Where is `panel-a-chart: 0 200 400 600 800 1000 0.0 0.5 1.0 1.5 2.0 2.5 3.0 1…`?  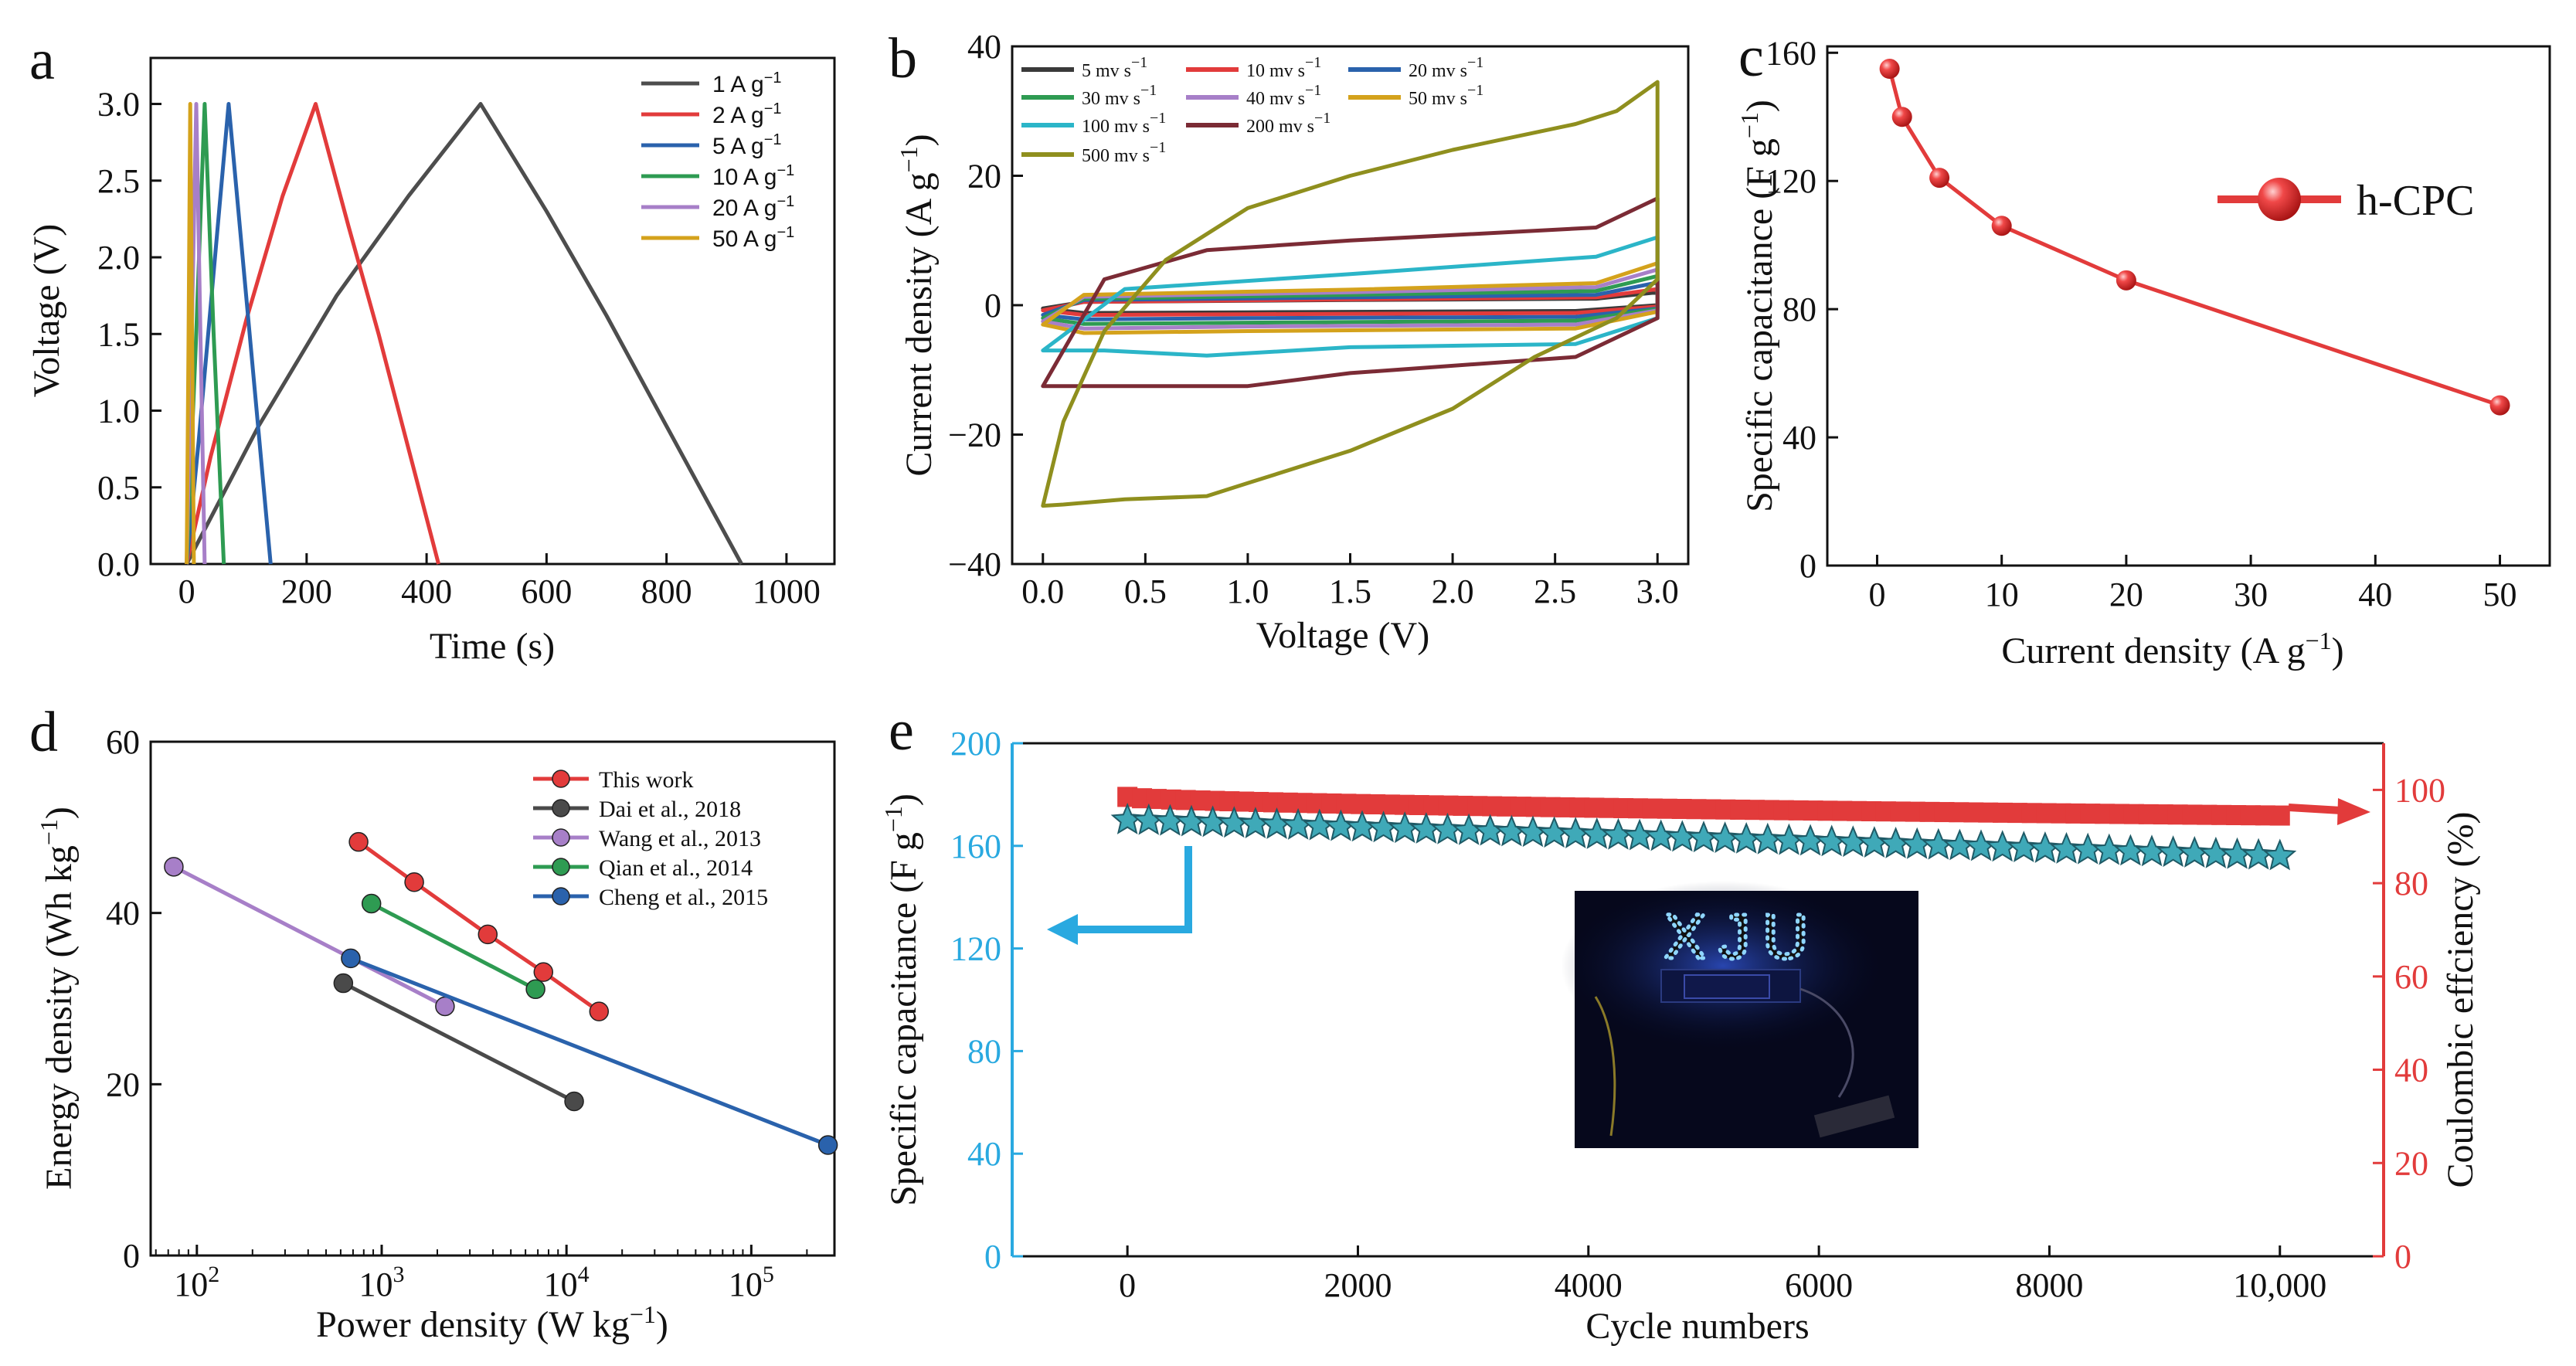
panel-a-chart: 0 200 400 600 800 1000 0.0 0.5 1.0 1.5 2.0 2.5 3.0 1… is located at coordinates (431, 361).